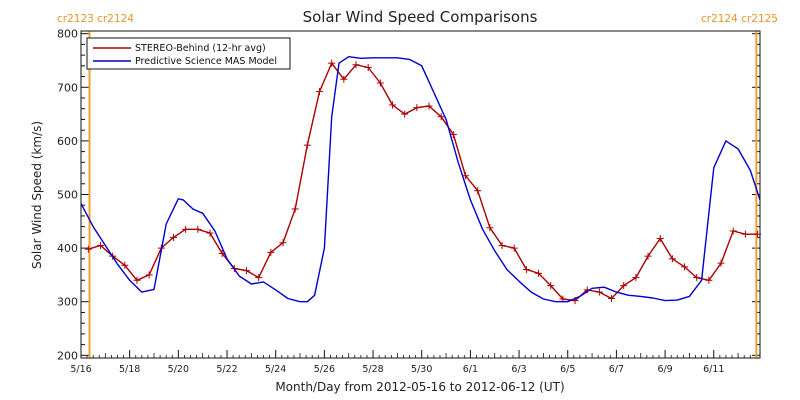  Describe the element at coordinates (421, 369) in the screenshot. I see `x-tick-label: 5/30` at that location.